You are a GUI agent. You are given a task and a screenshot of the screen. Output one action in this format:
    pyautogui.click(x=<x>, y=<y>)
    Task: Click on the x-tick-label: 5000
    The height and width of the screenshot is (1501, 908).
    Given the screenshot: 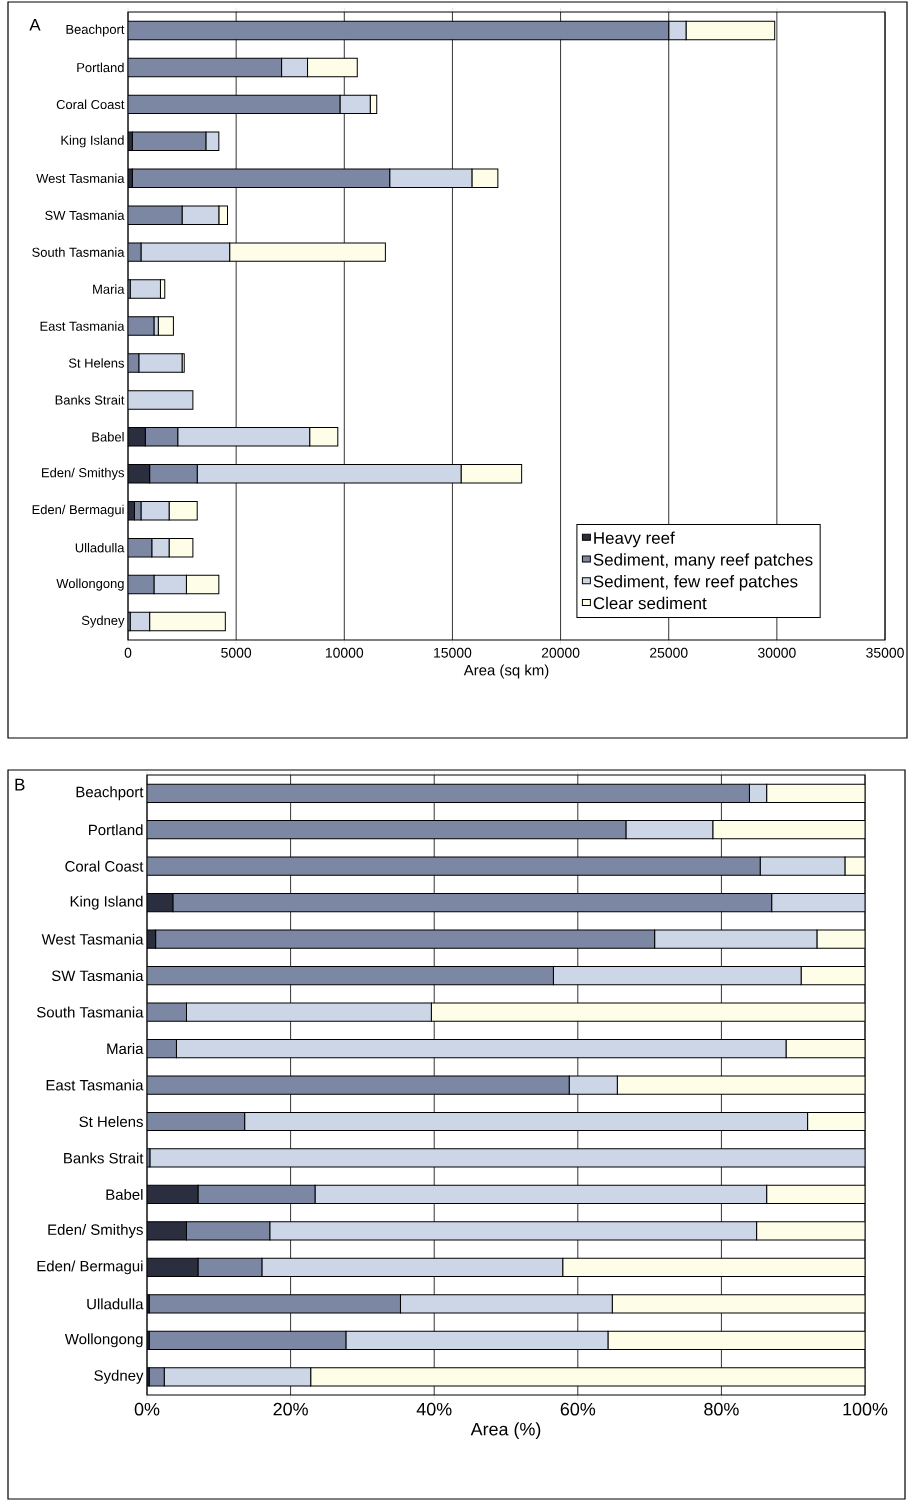 What is the action you would take?
    pyautogui.click(x=236, y=652)
    